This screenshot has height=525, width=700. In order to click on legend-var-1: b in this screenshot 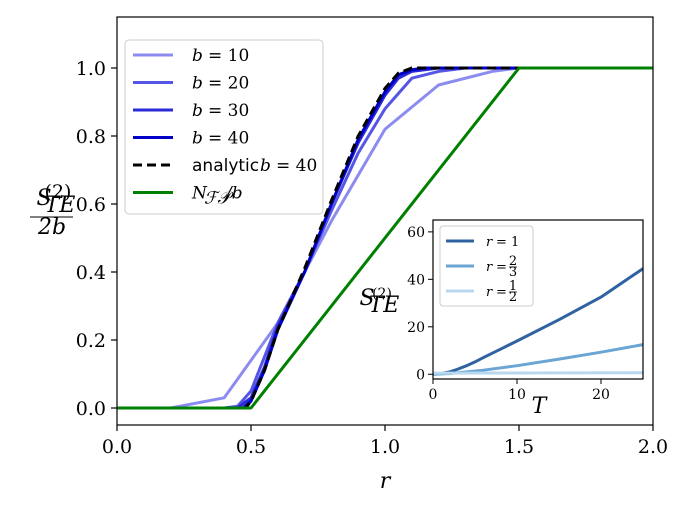, I will do `click(197, 84)`.